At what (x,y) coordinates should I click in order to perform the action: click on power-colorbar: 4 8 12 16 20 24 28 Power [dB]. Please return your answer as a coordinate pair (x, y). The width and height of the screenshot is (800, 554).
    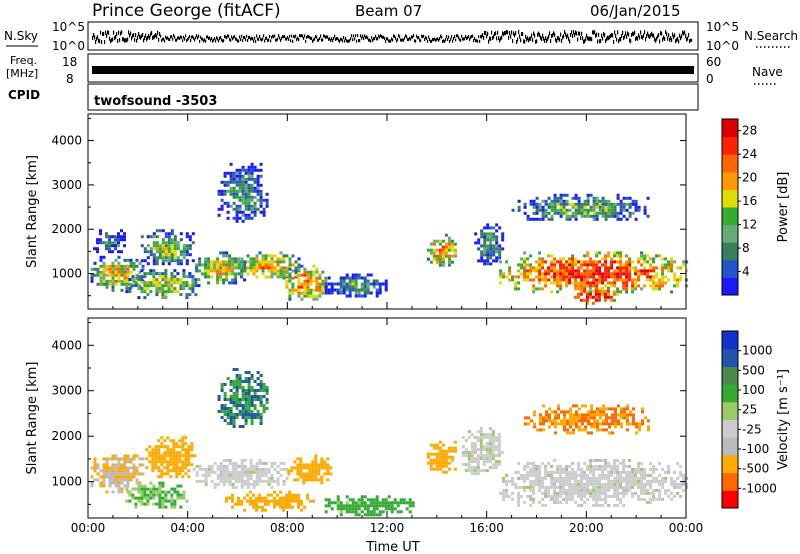
    Looking at the image, I should click on (756, 207).